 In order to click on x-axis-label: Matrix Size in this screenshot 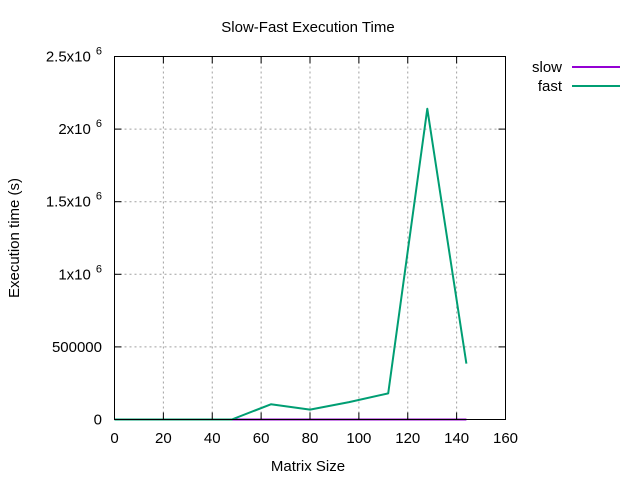, I will do `click(308, 466)`.